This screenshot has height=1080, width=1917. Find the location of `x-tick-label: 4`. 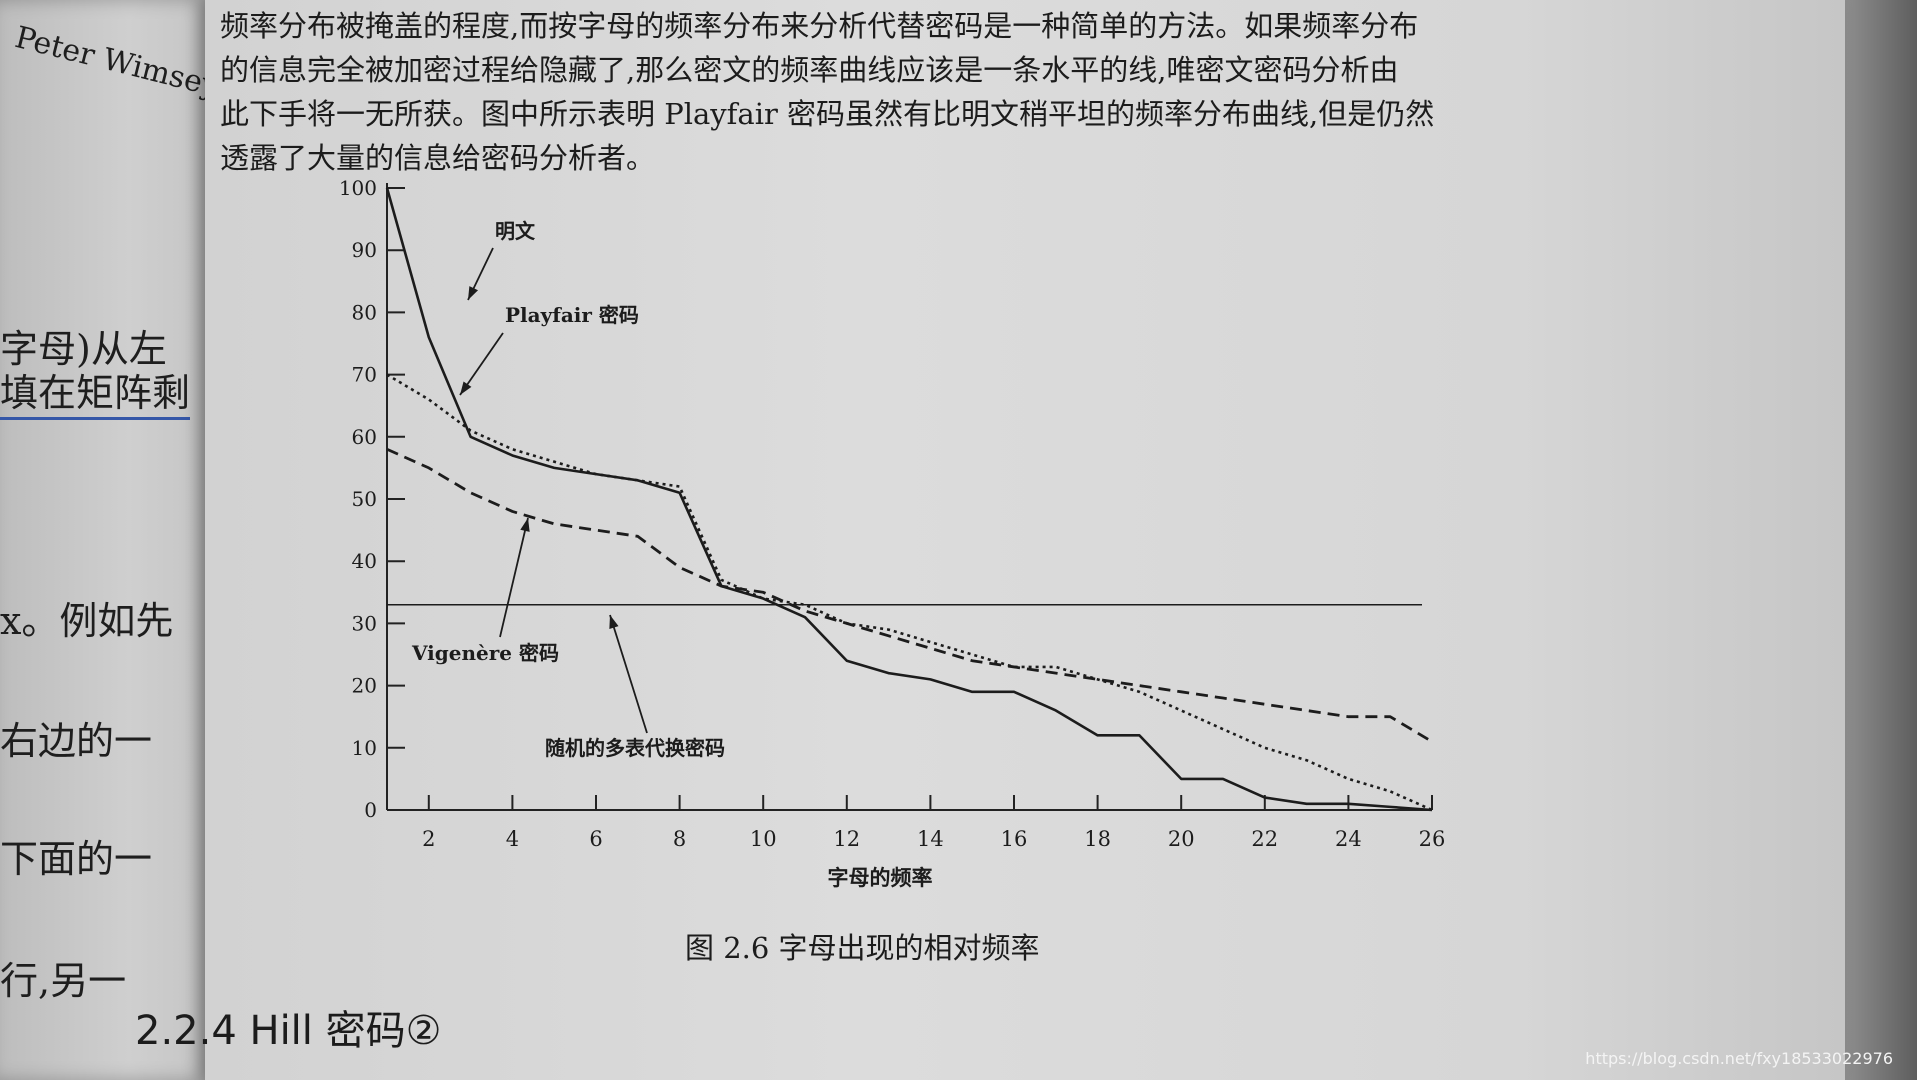

x-tick-label: 4 is located at coordinates (512, 839).